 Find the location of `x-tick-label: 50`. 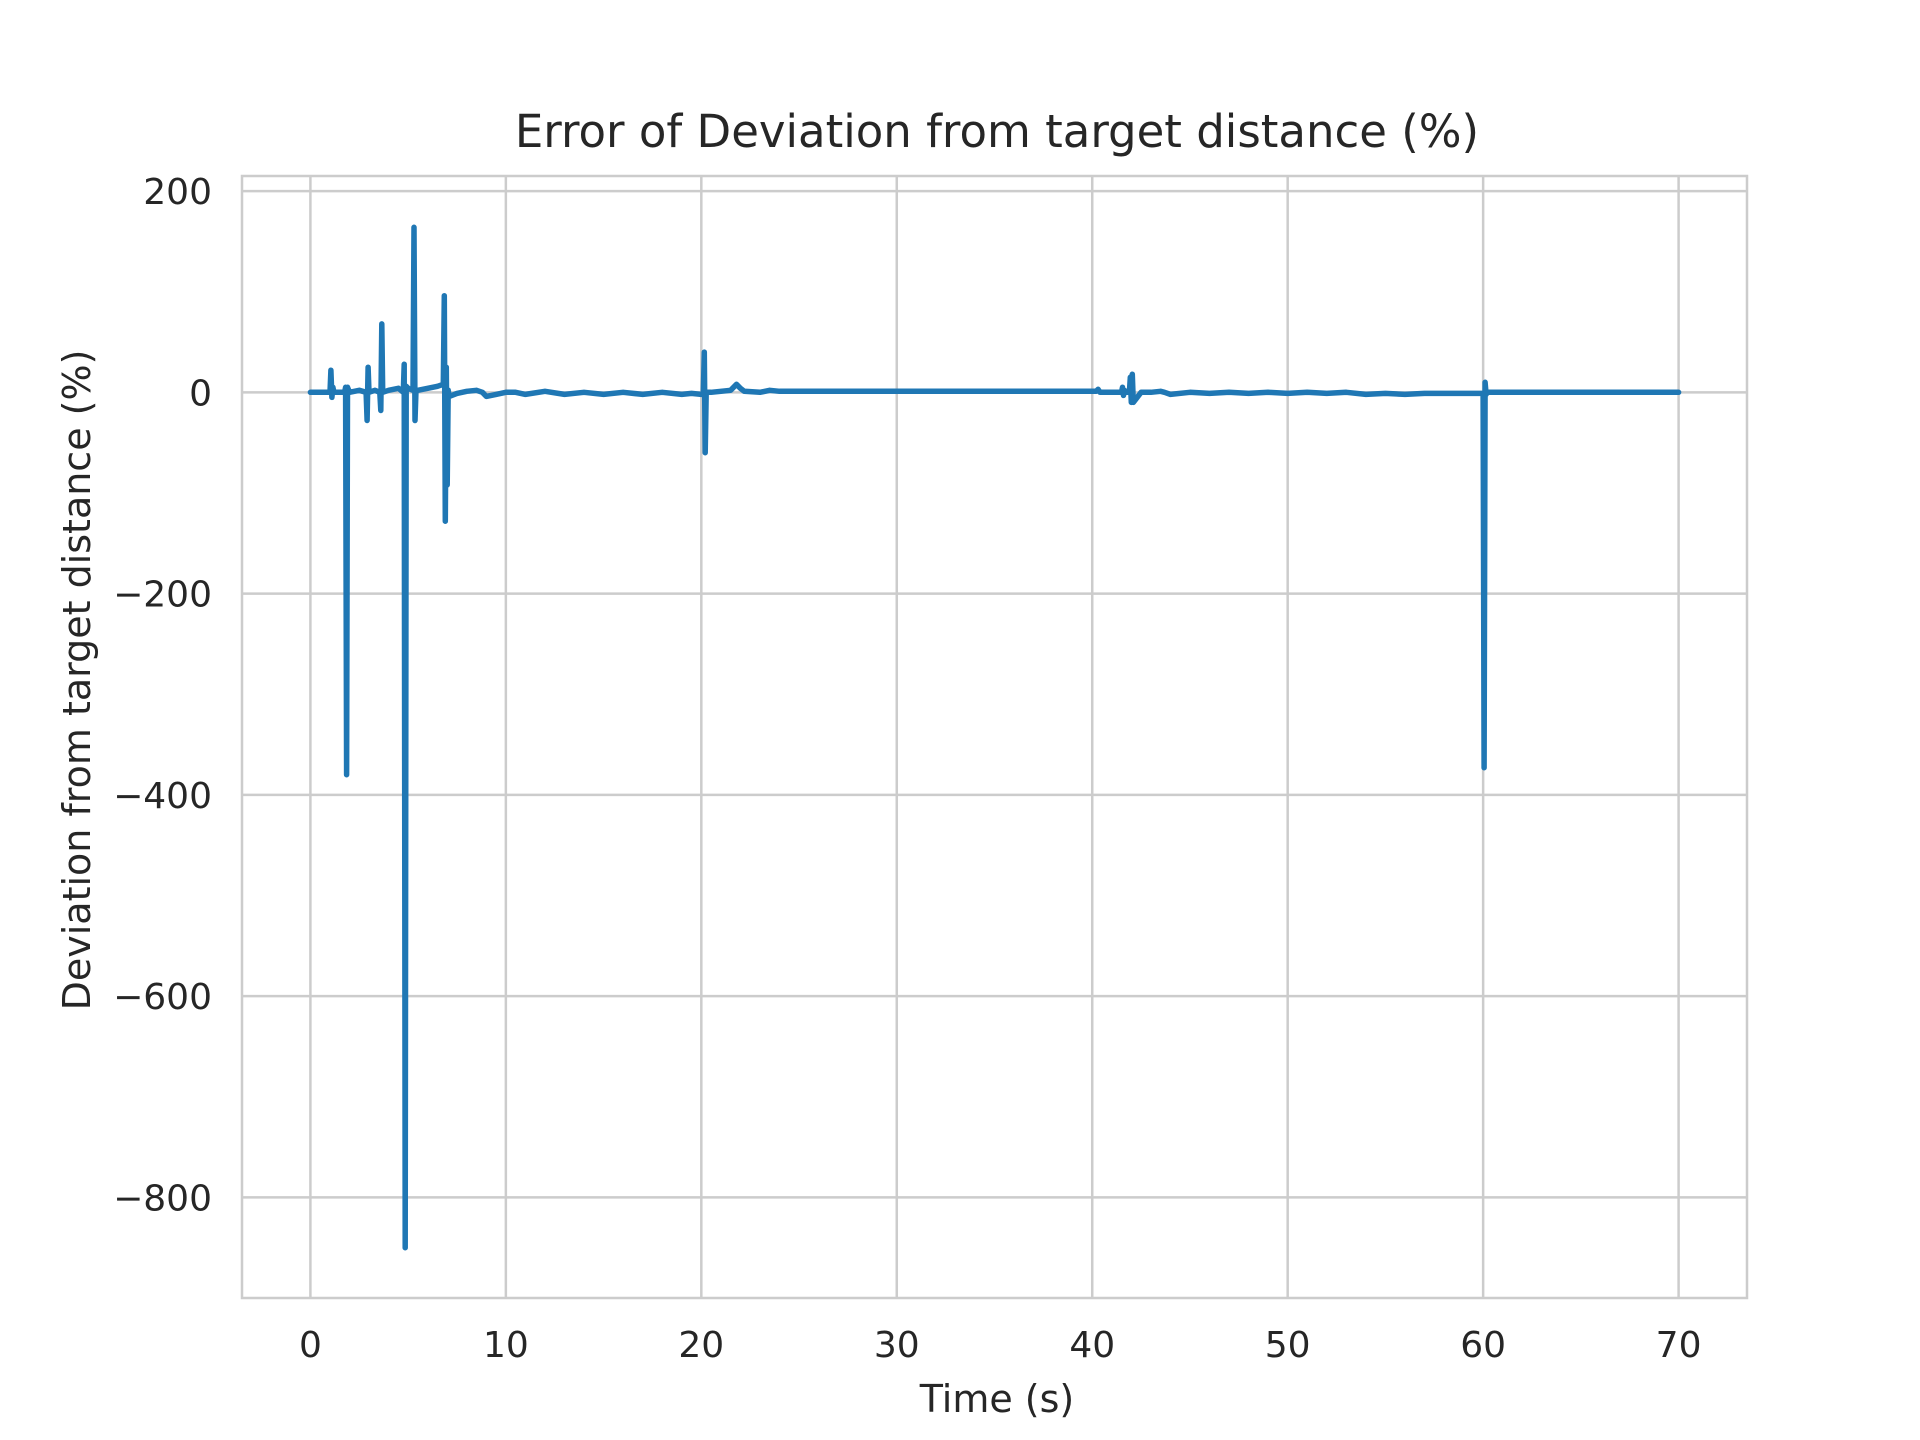

x-tick-label: 50 is located at coordinates (1288, 1345).